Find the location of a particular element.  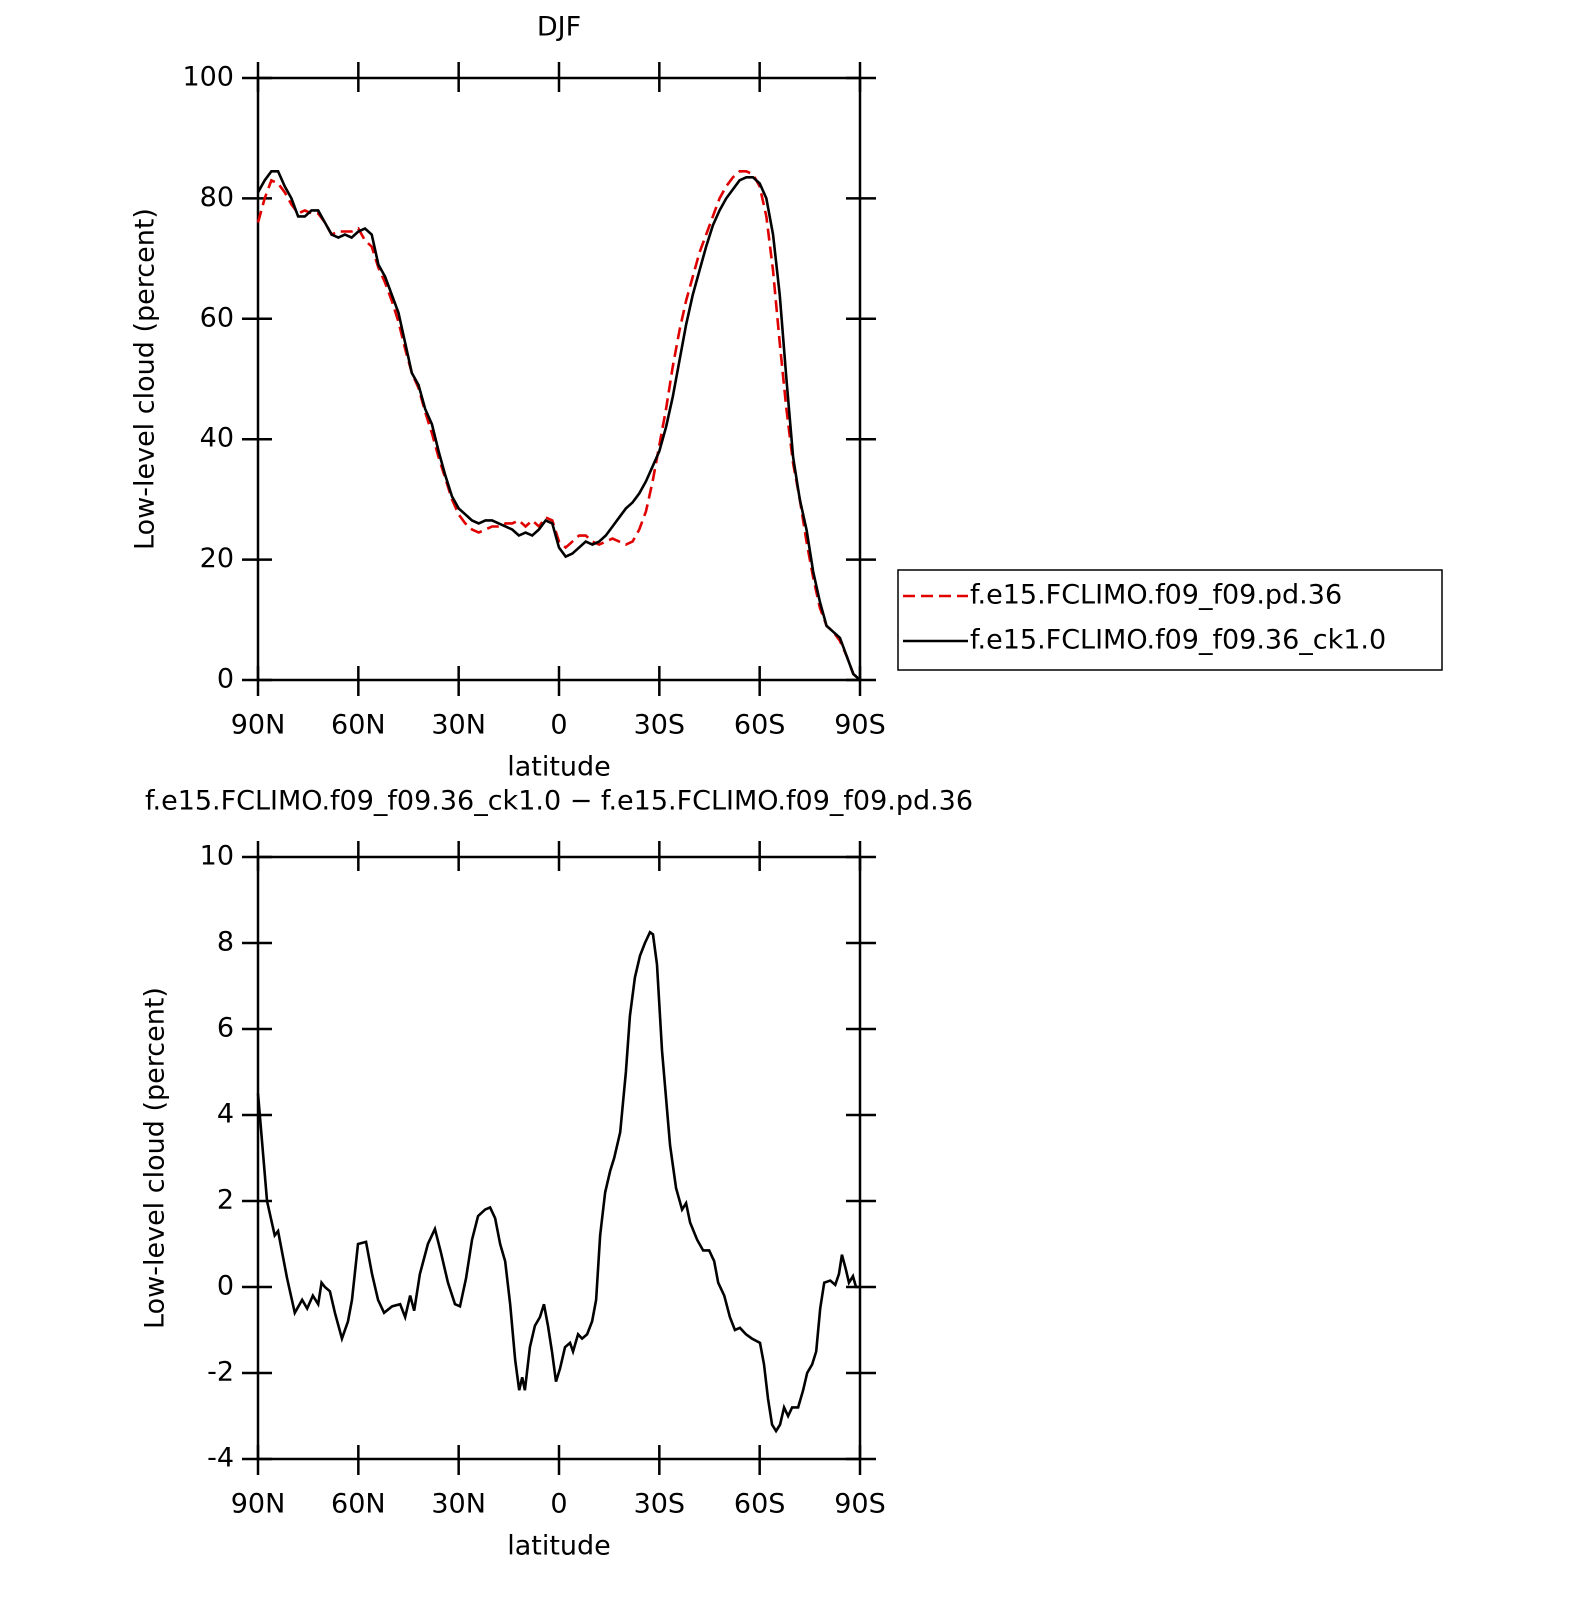

y-tick-label: 60 is located at coordinates (217, 317).